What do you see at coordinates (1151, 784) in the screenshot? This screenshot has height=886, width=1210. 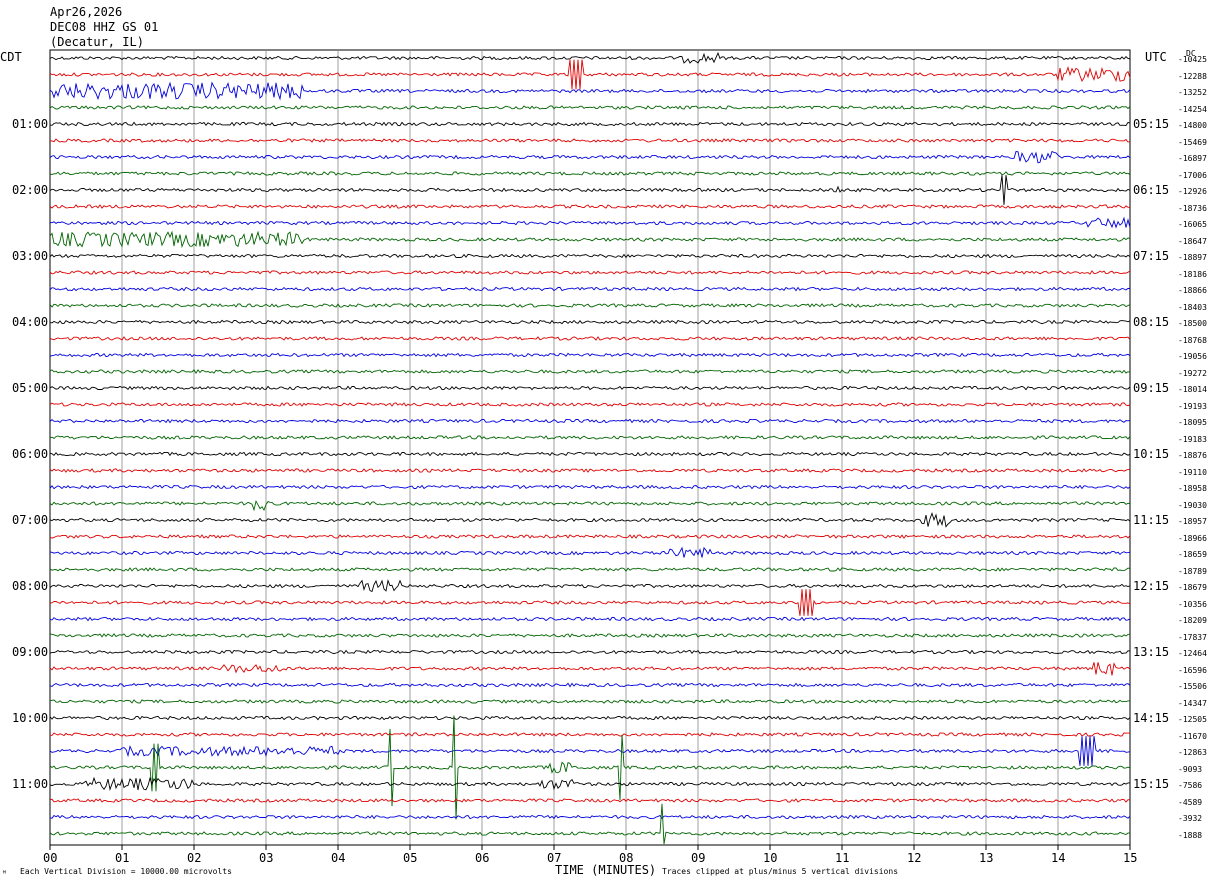 I see `right-hour-label: 15:15` at bounding box center [1151, 784].